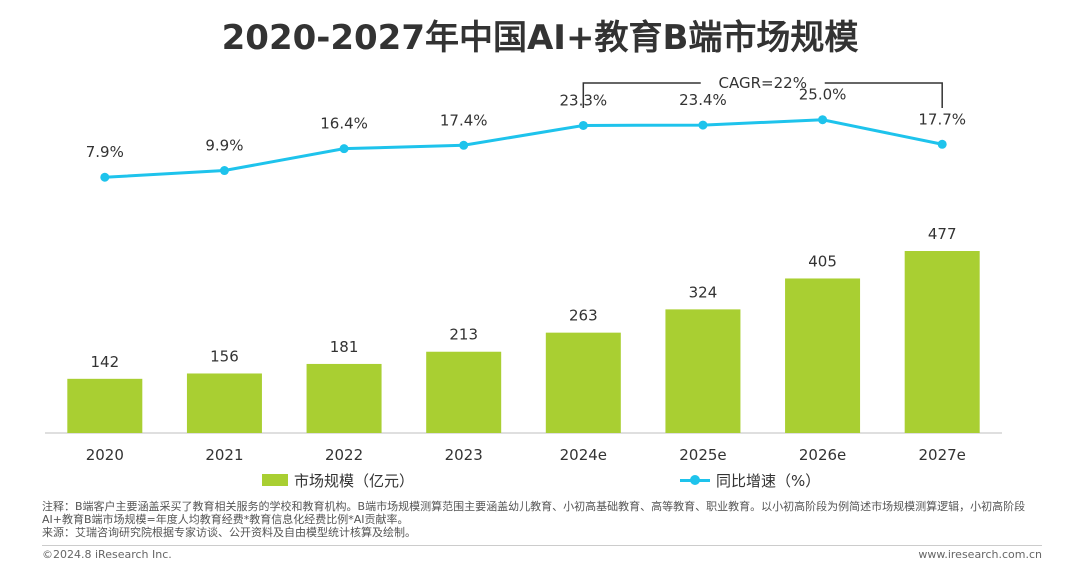 Image resolution: width=1080 pixels, height=569 pixels. I want to click on bar-value-label: 324, so click(703, 292).